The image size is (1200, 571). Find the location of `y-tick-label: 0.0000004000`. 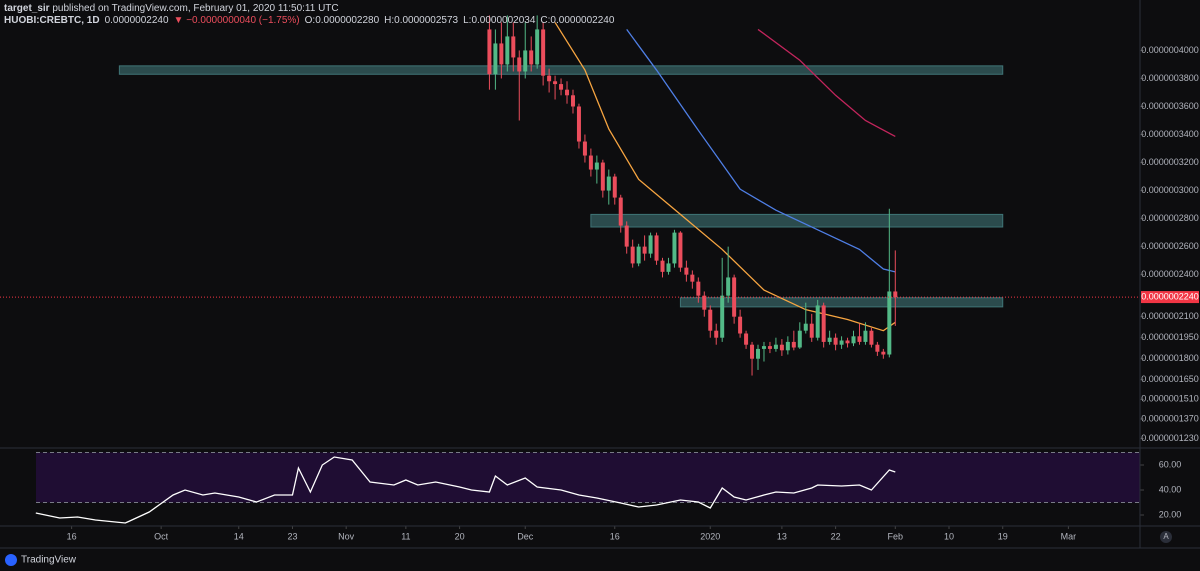

y-tick-label: 0.0000004000 is located at coordinates (1170, 50).